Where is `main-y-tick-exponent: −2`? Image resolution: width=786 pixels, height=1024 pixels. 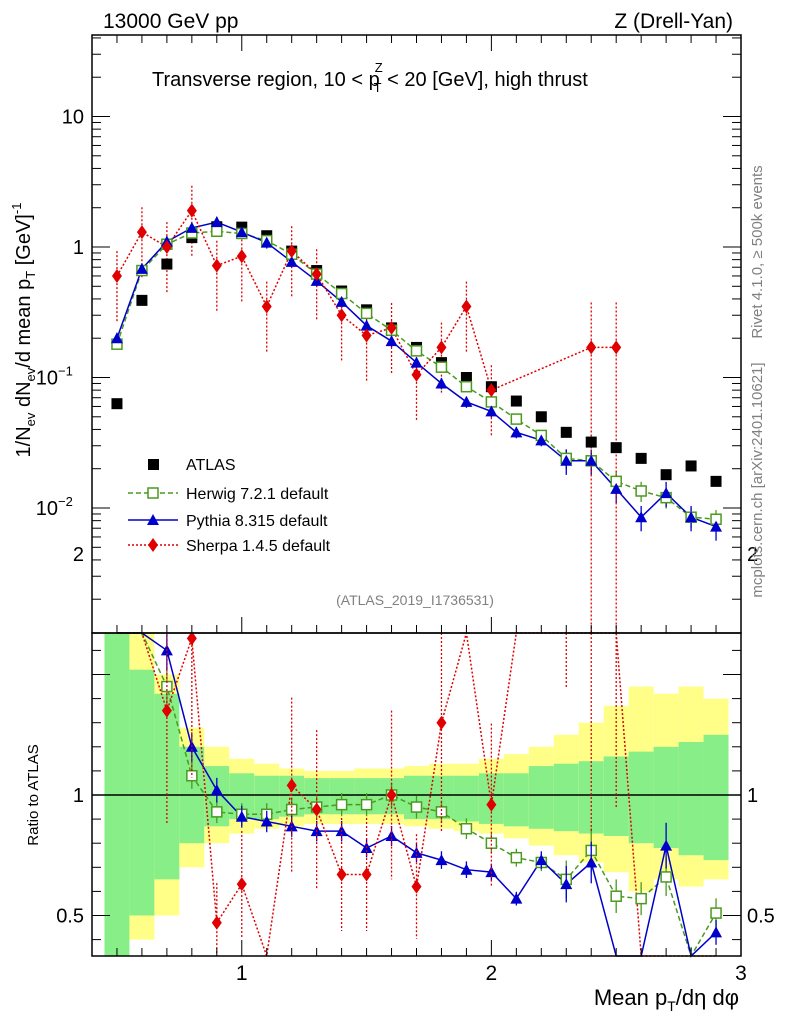 main-y-tick-exponent: −2 is located at coordinates (65, 501).